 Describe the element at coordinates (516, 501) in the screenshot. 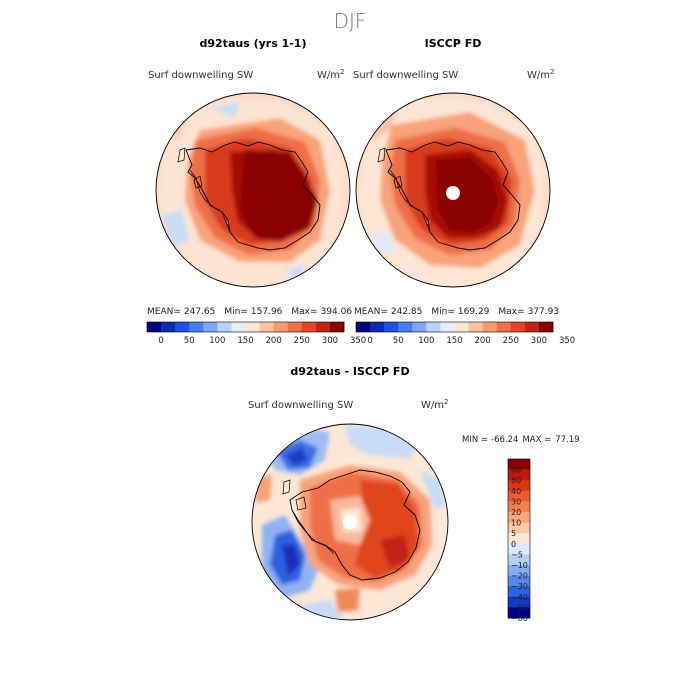

I see `colorbar-diff-level-label: 30` at that location.